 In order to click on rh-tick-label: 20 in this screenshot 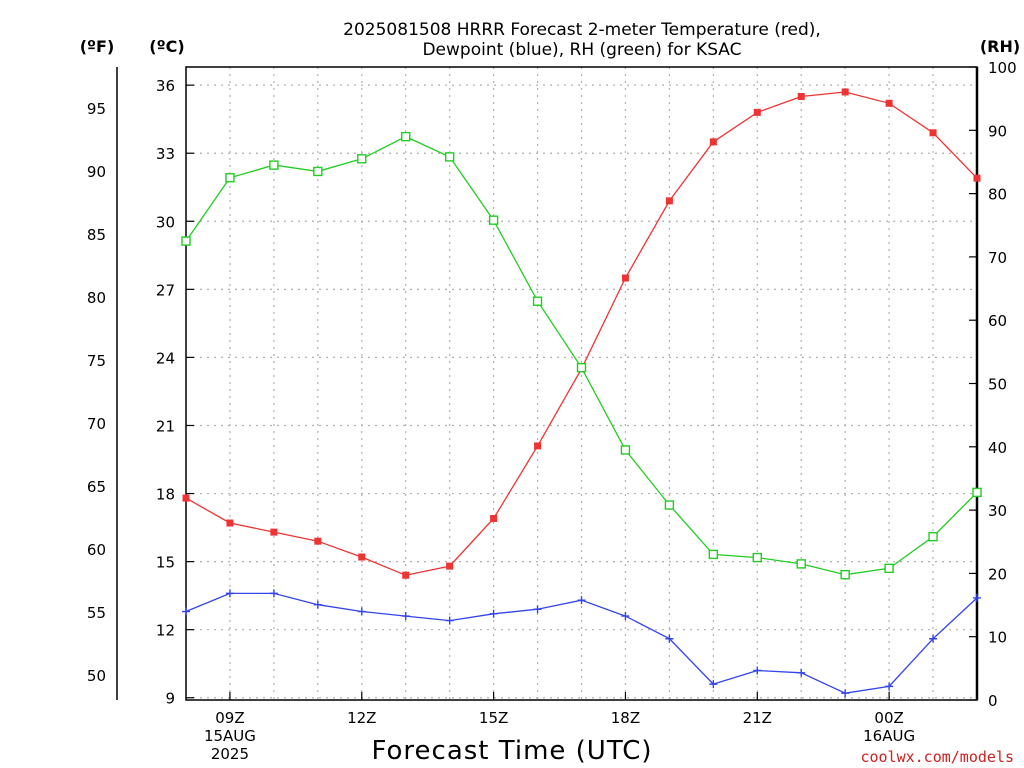, I will do `click(997, 574)`.